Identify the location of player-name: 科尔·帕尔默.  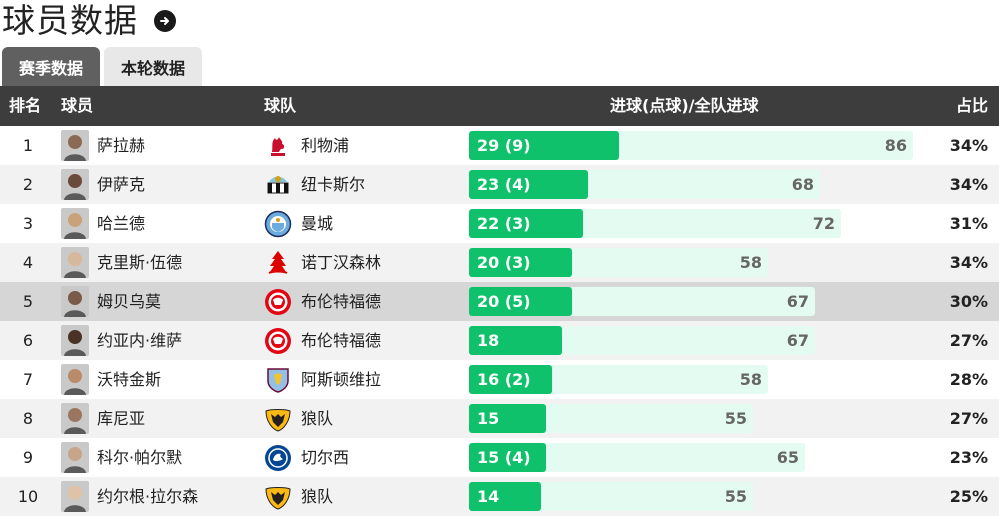
(140, 457).